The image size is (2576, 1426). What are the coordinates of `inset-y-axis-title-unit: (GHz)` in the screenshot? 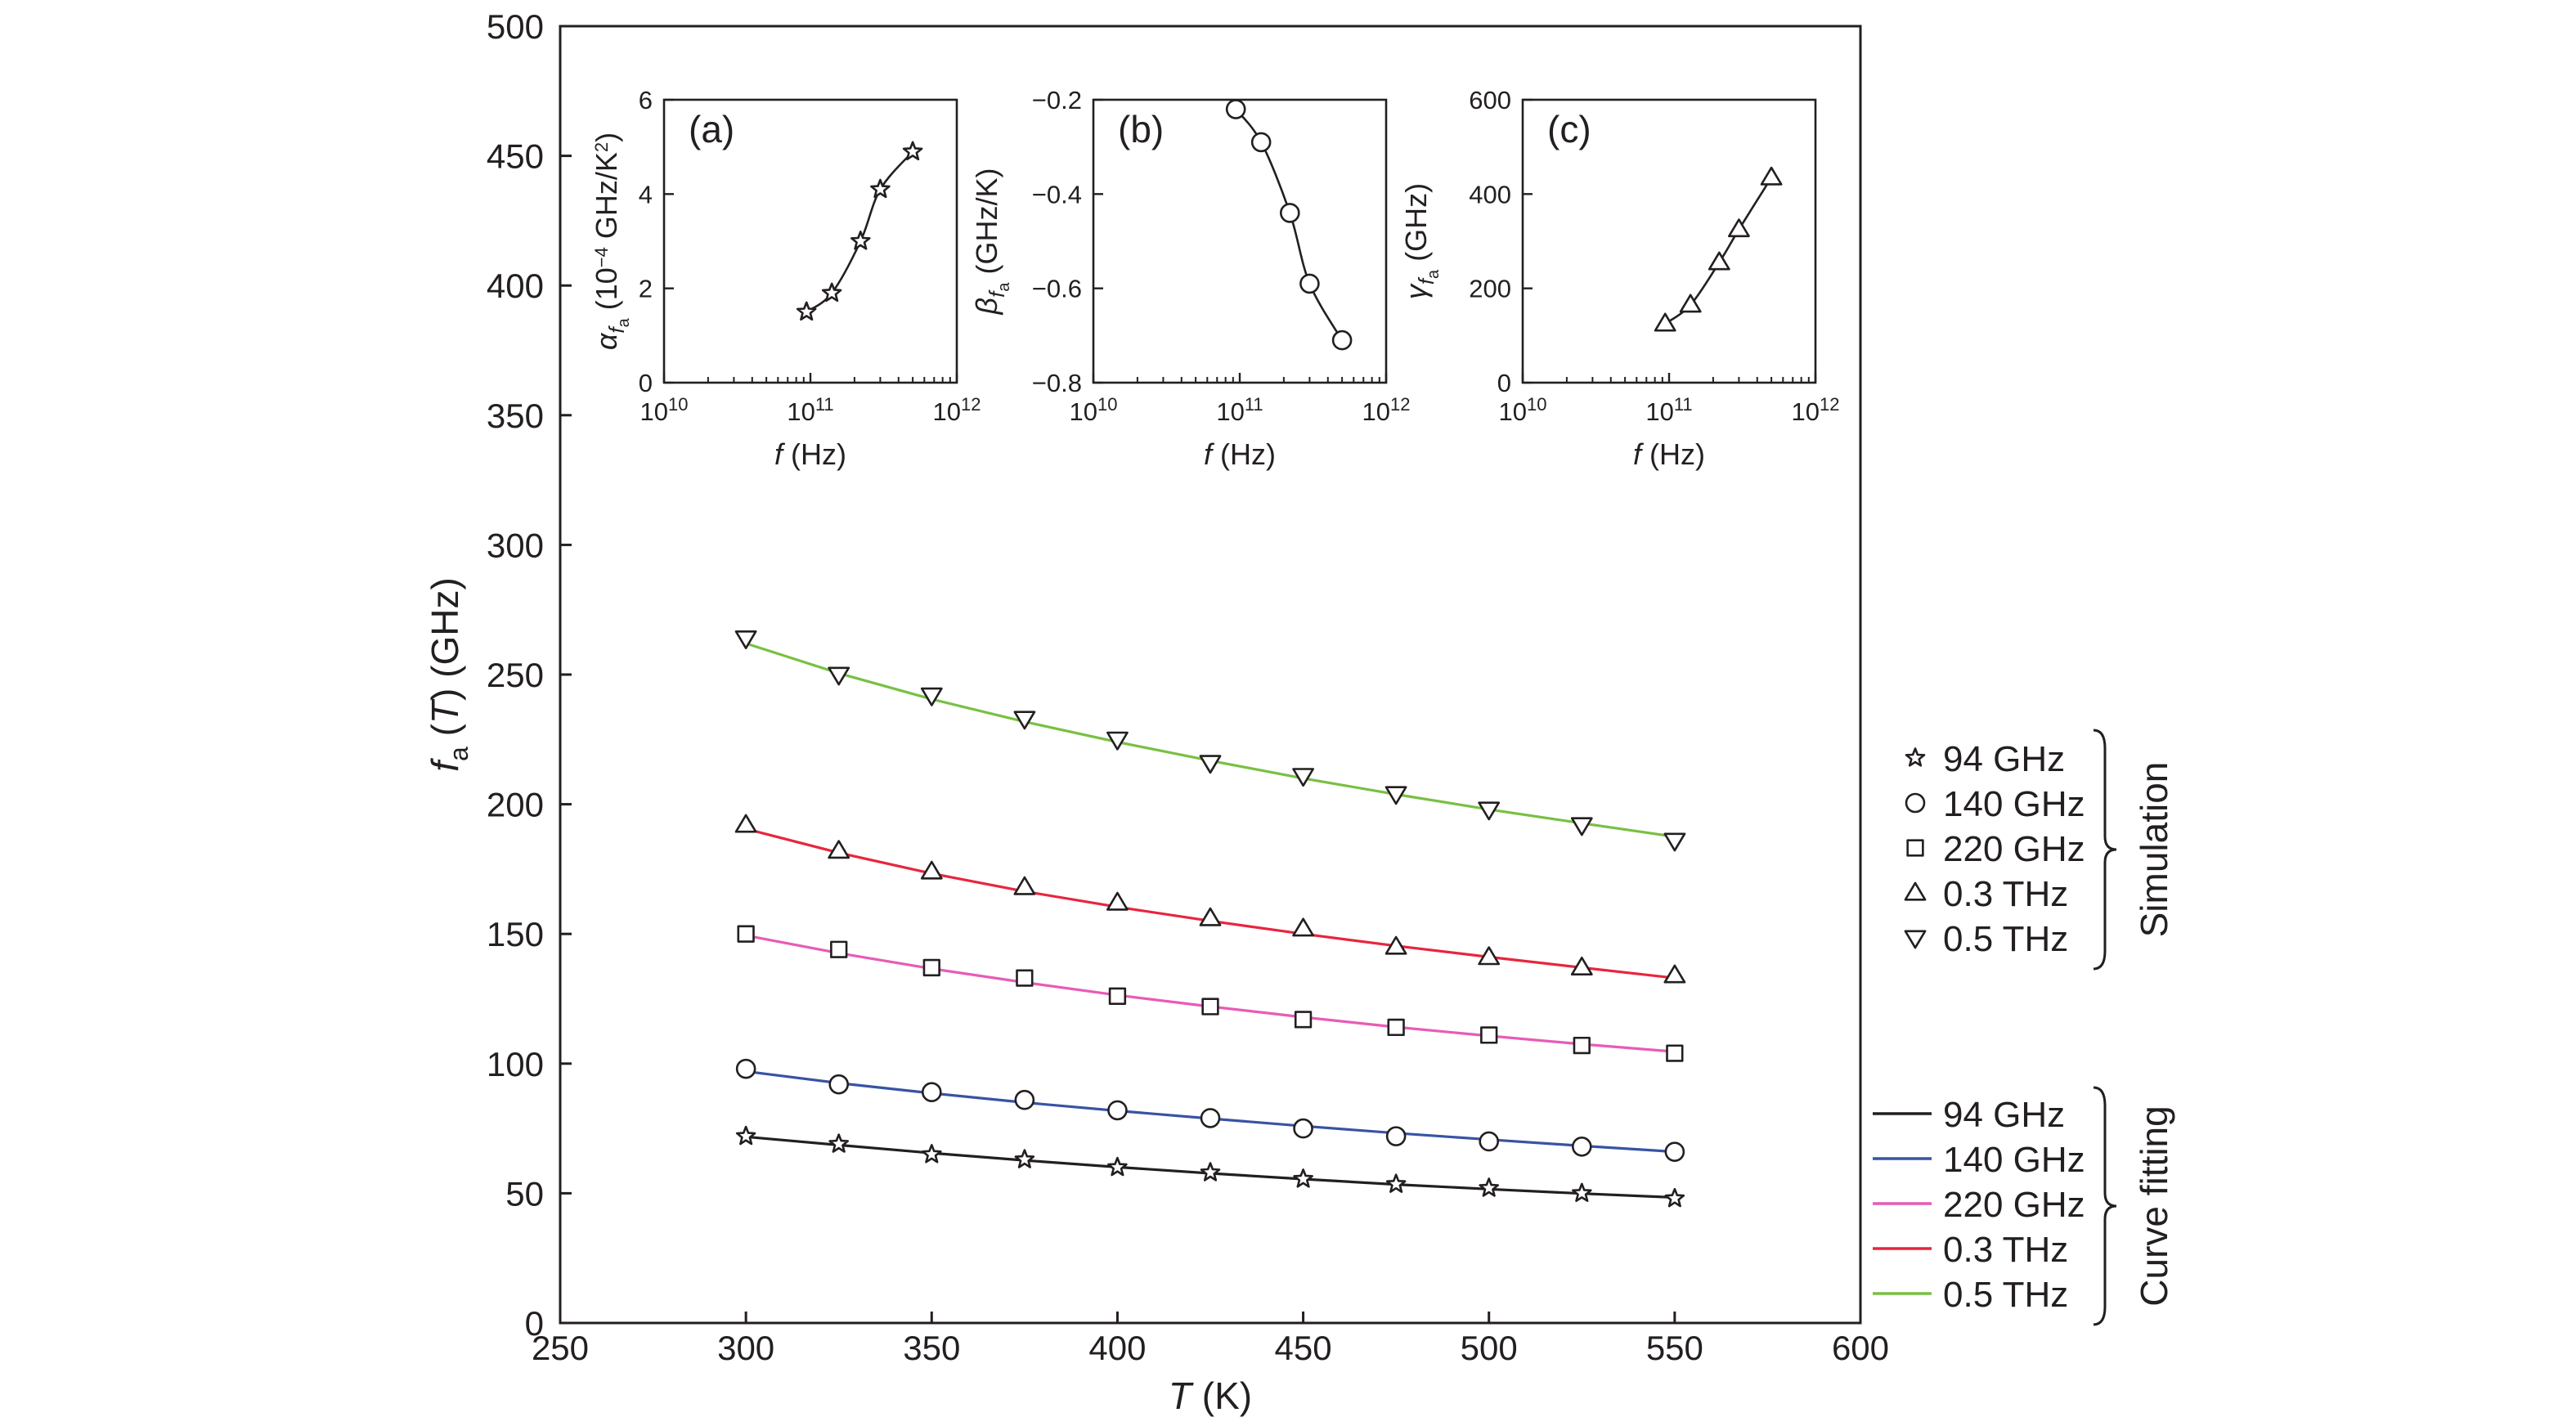 It's located at (1416, 226).